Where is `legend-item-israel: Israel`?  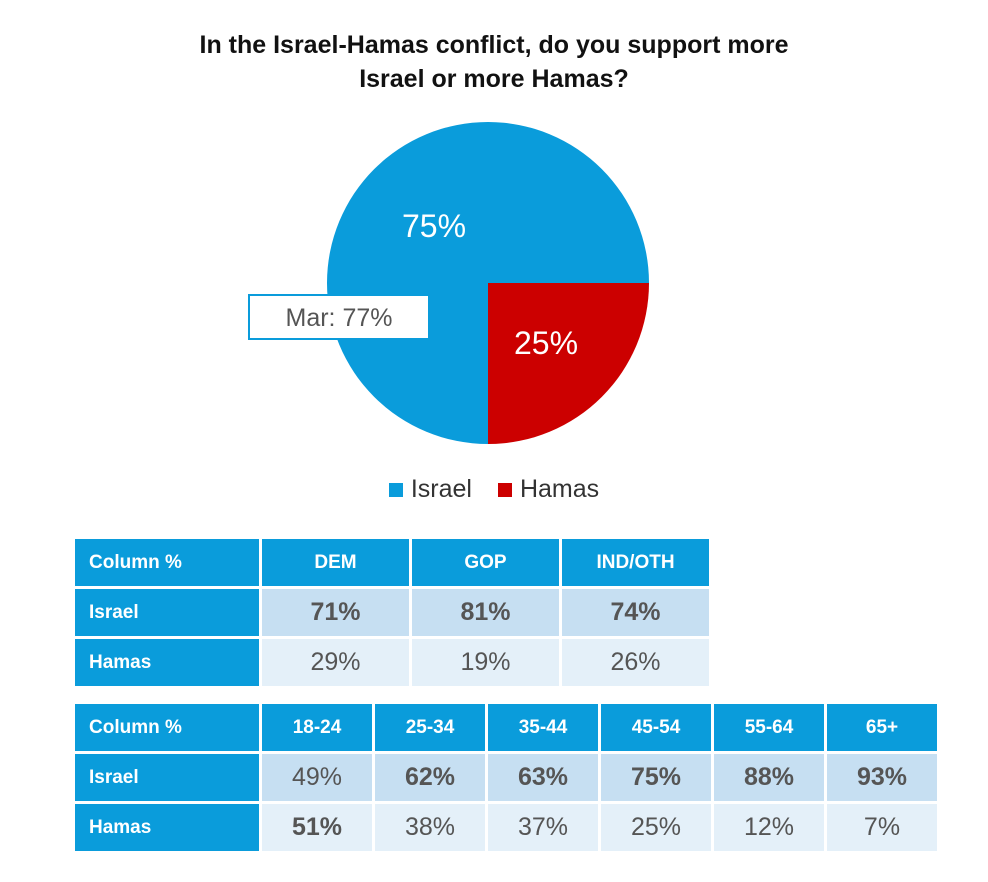
legend-item-israel: Israel is located at coordinates (430, 489).